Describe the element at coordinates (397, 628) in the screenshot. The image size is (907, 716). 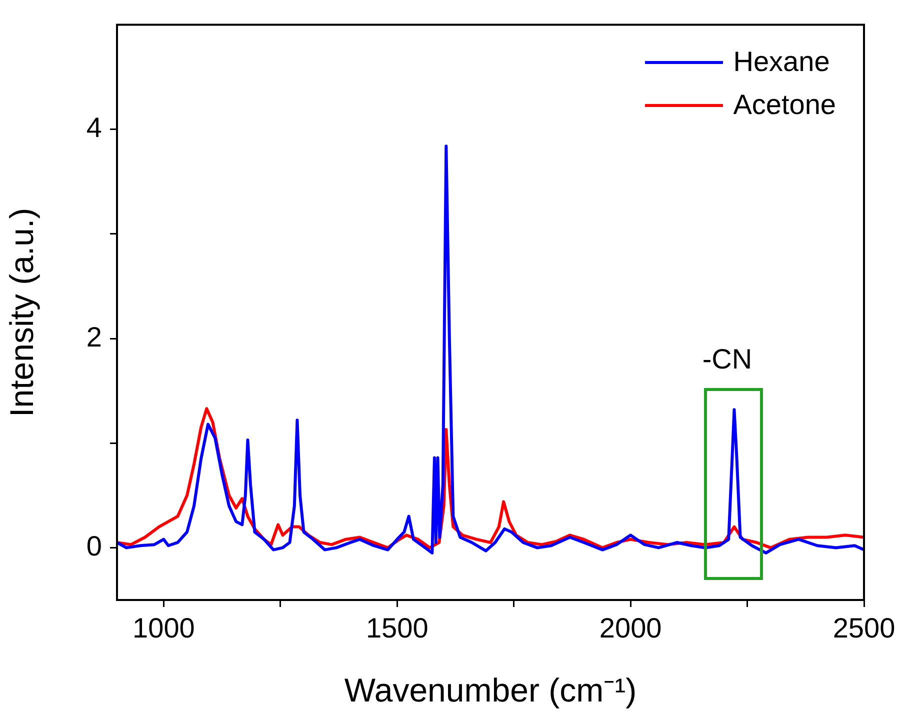
I see `x-tick-label: 1500` at that location.